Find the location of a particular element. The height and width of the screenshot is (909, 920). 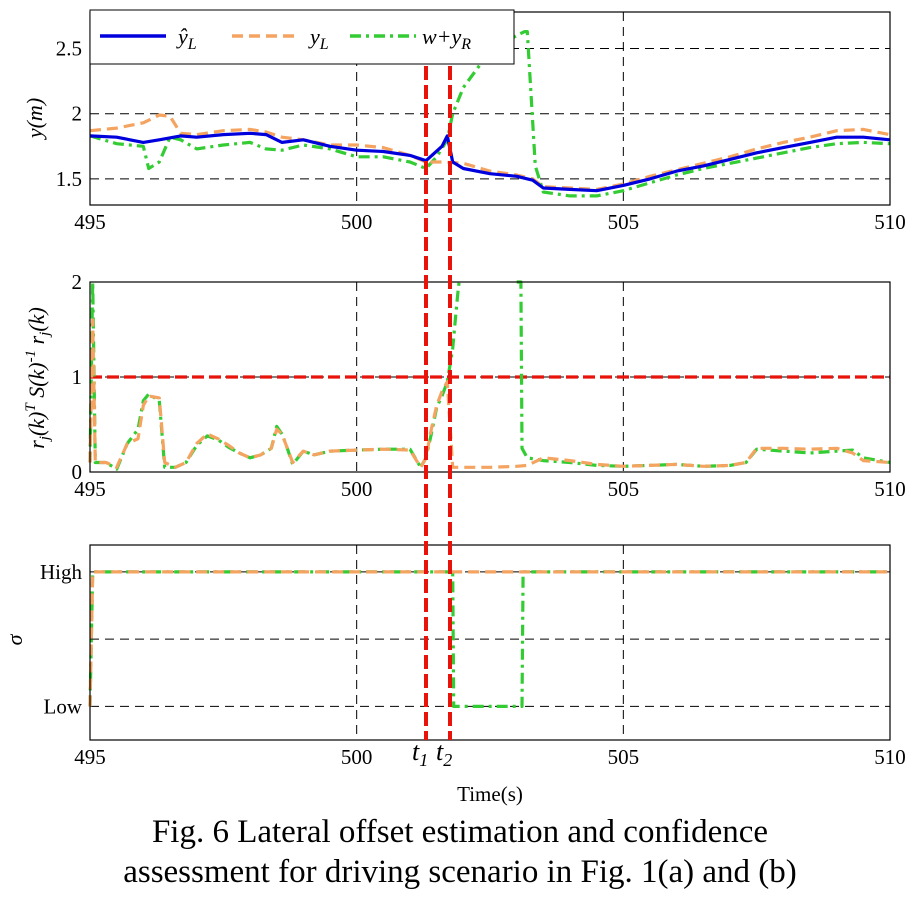

ylab-inv: -1 is located at coordinates (31, 356).